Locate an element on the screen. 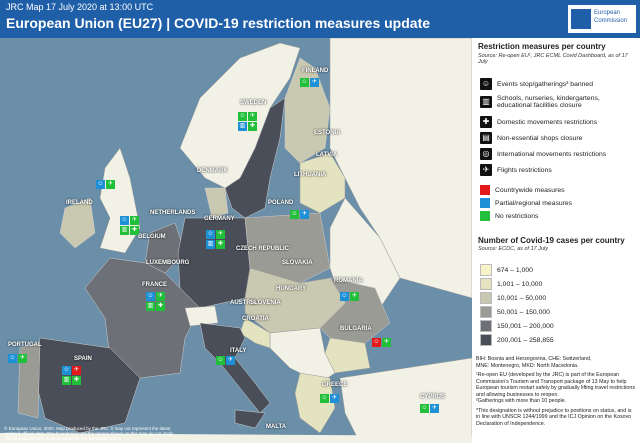  country-label-netherlands: NETHERLANDS is located at coordinates (173, 213).